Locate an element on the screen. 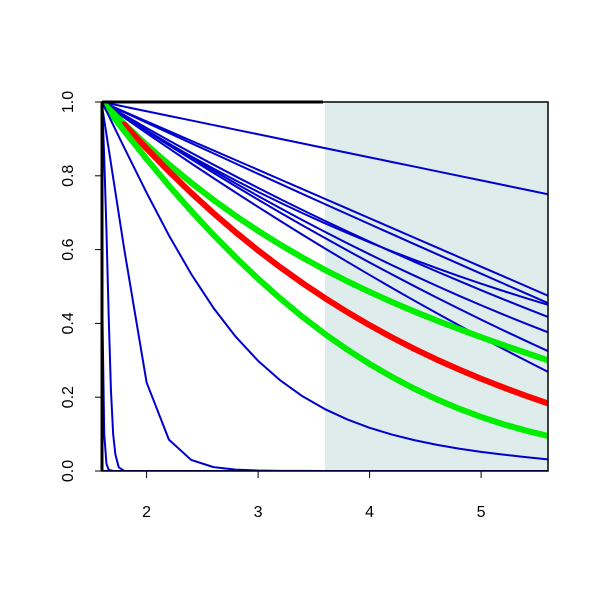 Image resolution: width=600 pixels, height=600 pixels. y-axis: 0.0 0.2 0.4 0.6 0.8 1.0 is located at coordinates (81, 286).